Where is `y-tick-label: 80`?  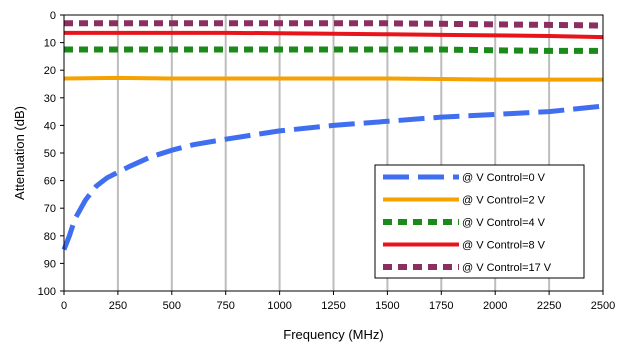 y-tick-label: 80 is located at coordinates (50, 237).